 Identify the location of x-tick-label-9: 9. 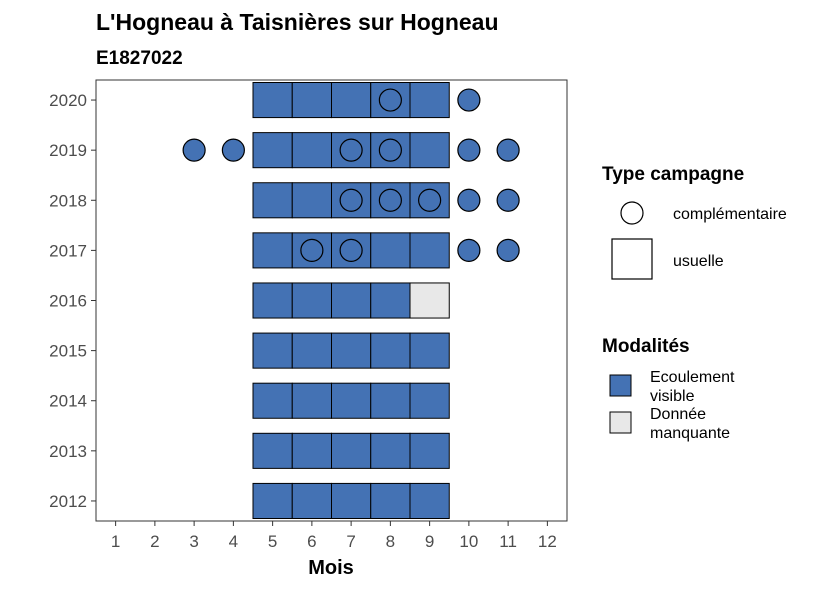
(429, 541).